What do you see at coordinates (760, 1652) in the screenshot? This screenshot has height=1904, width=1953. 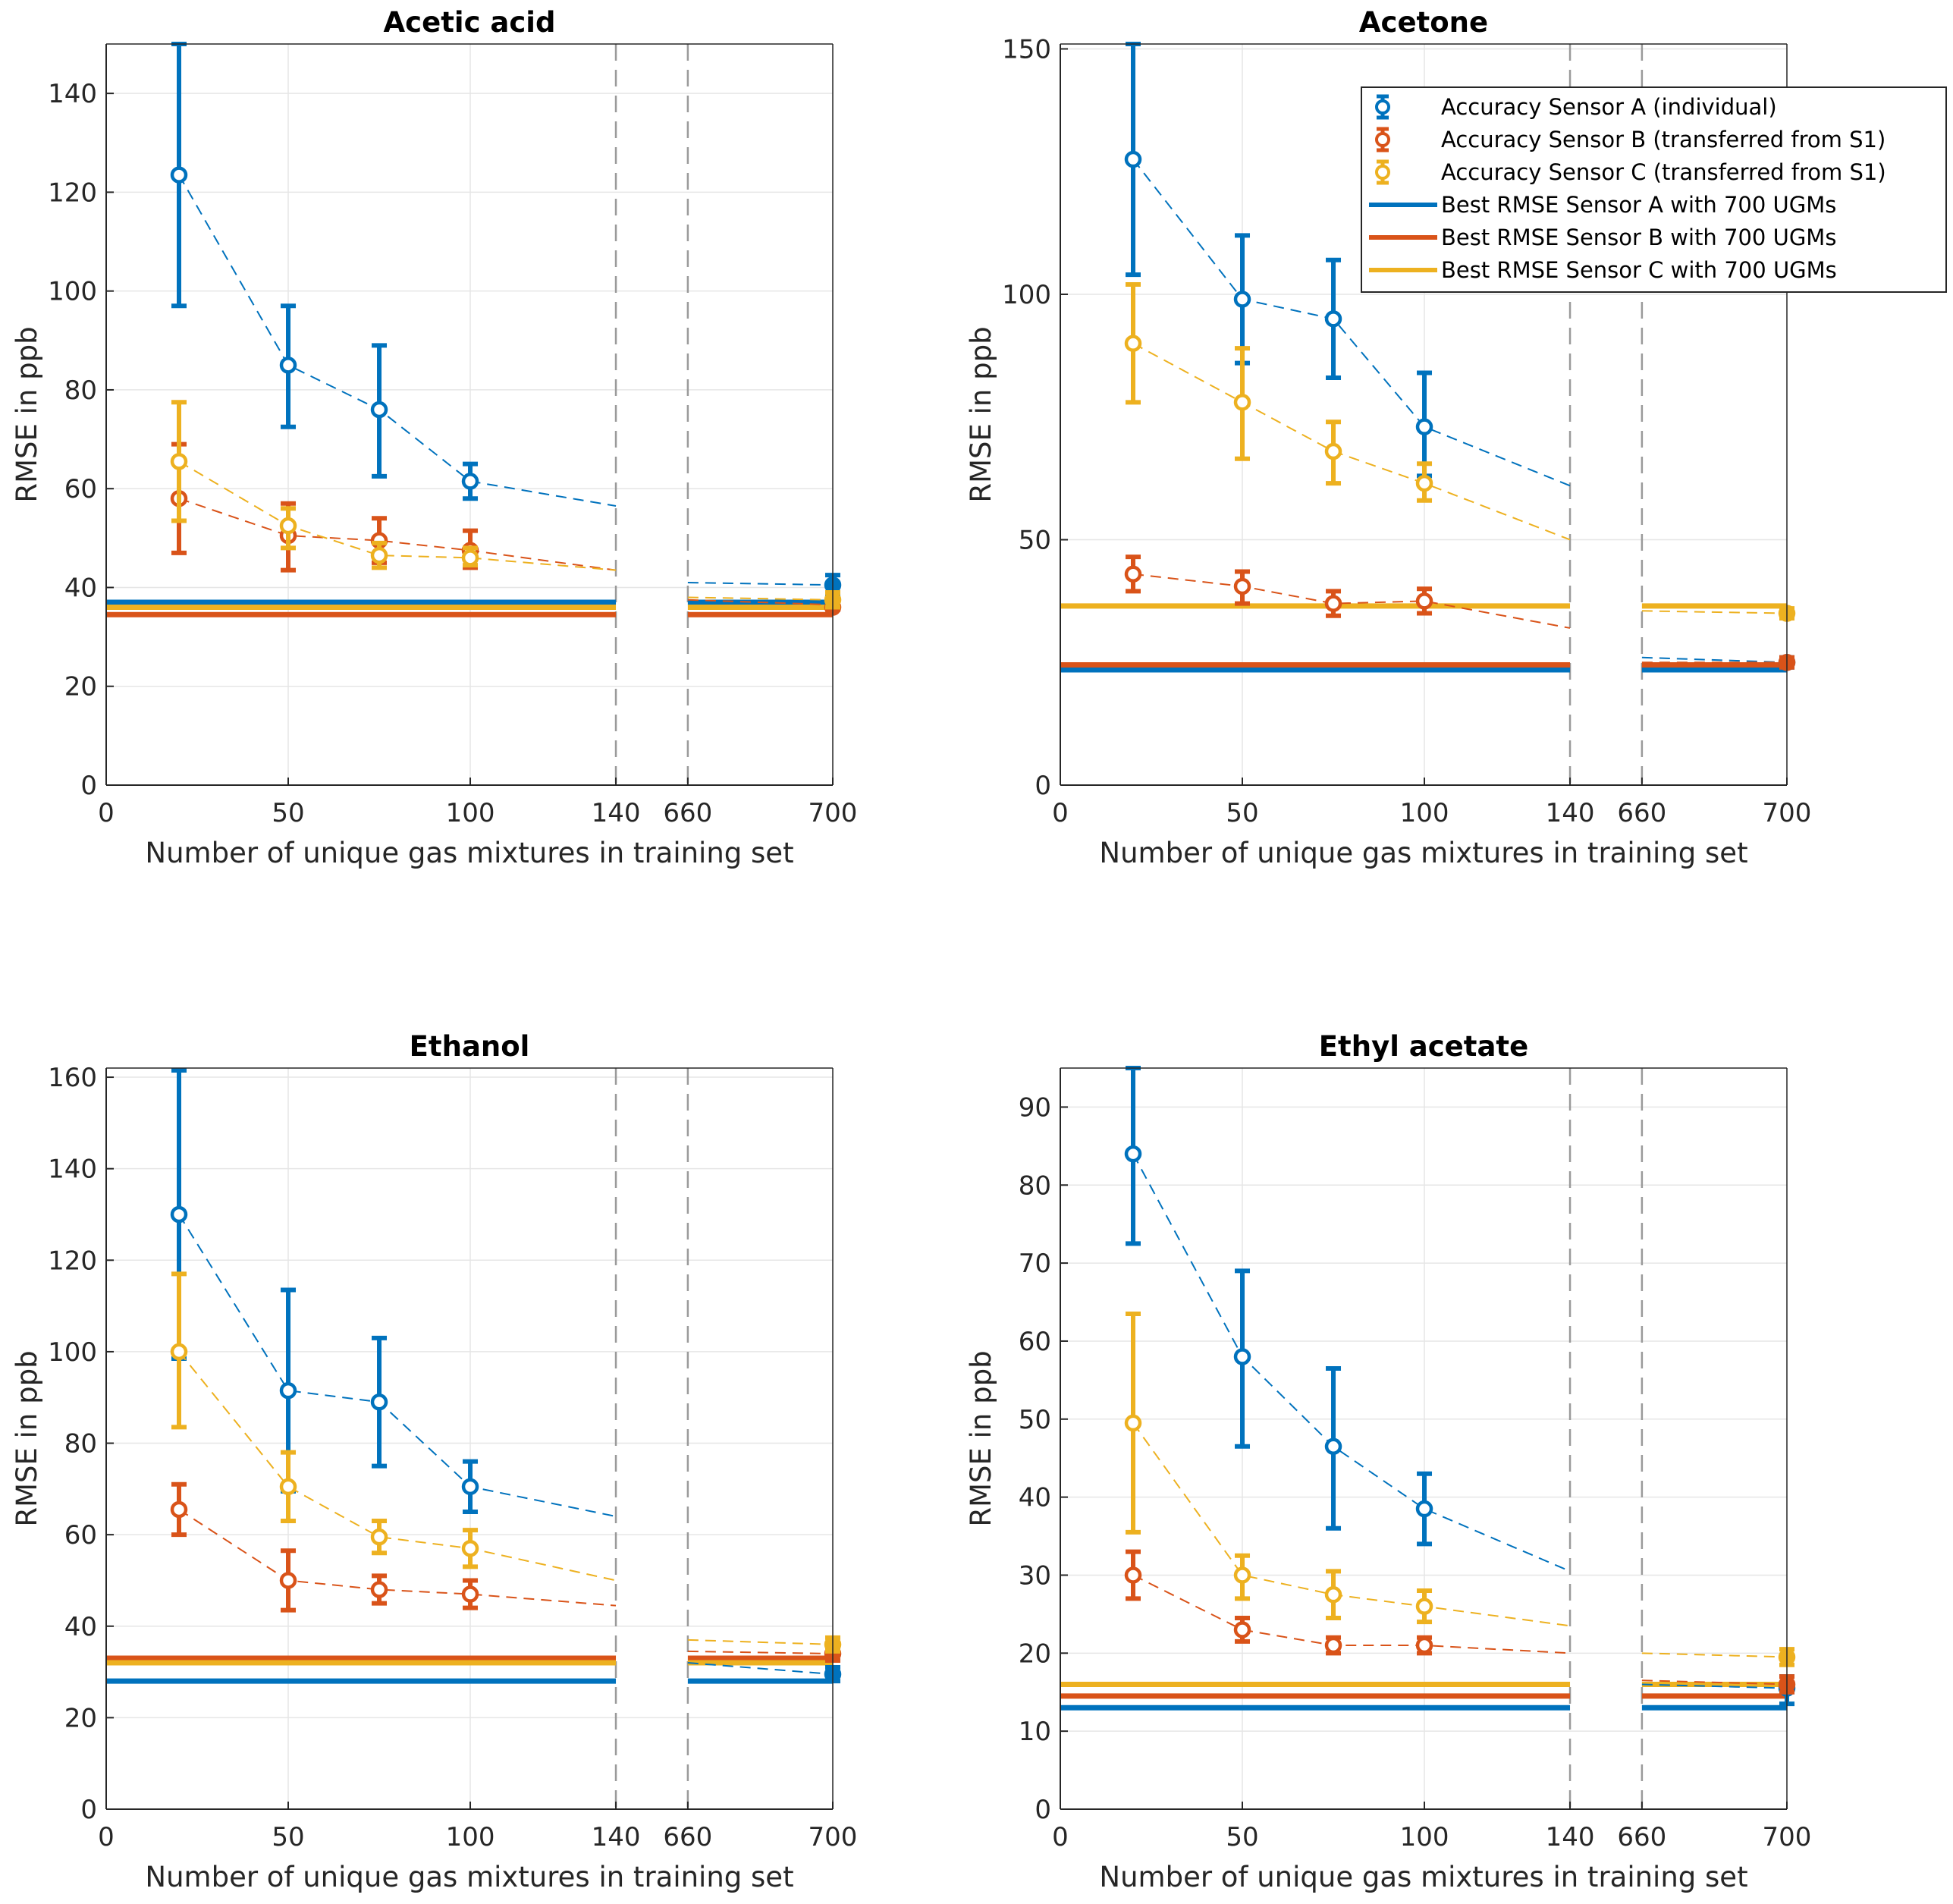 I see `trend-line-b-right` at bounding box center [760, 1652].